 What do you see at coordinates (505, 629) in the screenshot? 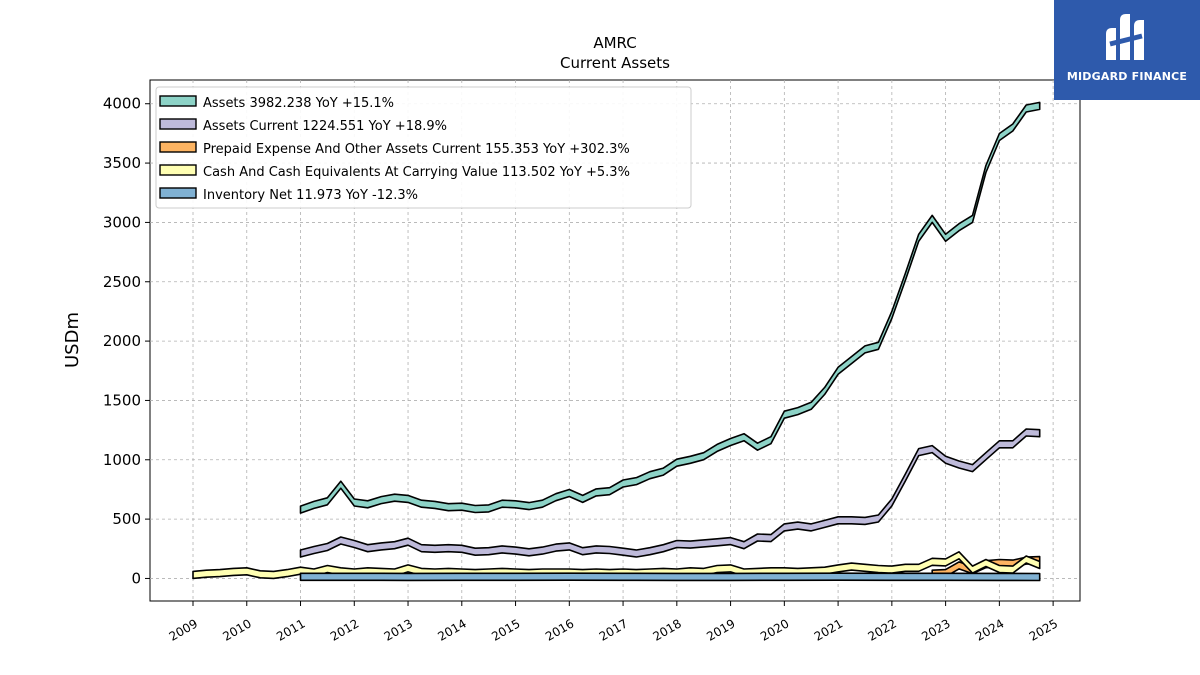
I see `x-tick-label: 2015` at bounding box center [505, 629].